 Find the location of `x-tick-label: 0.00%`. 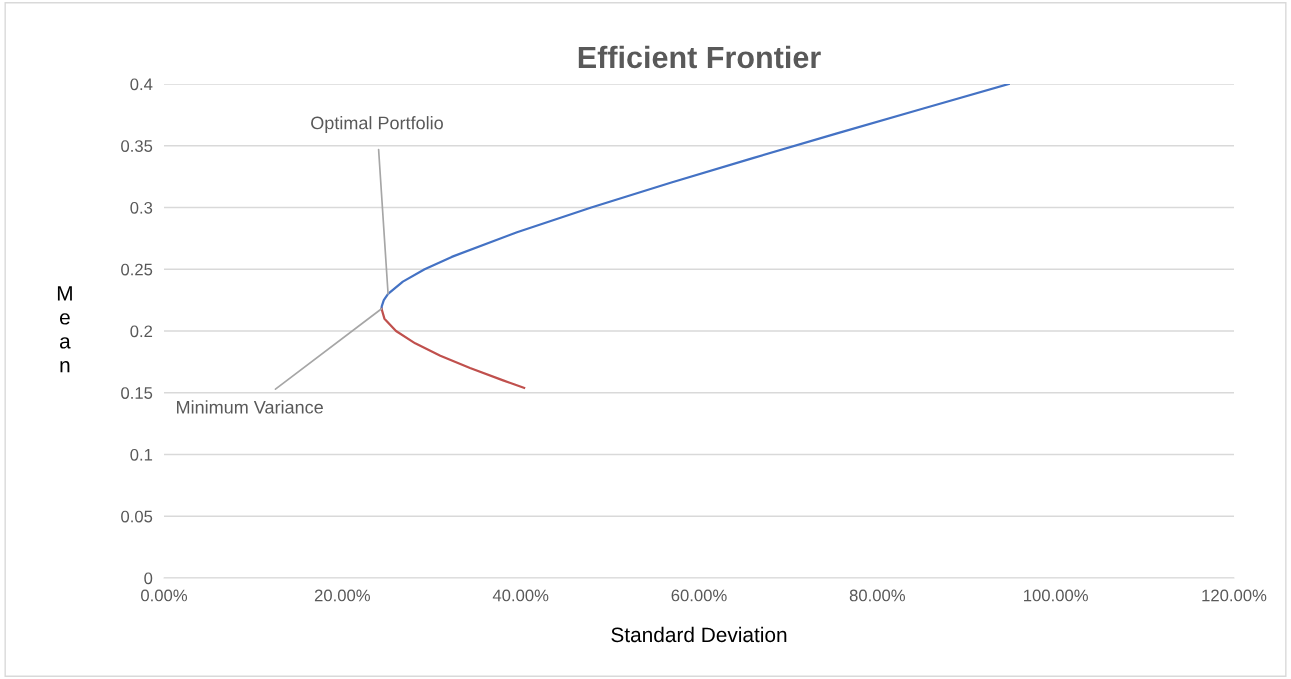

x-tick-label: 0.00% is located at coordinates (164, 595).